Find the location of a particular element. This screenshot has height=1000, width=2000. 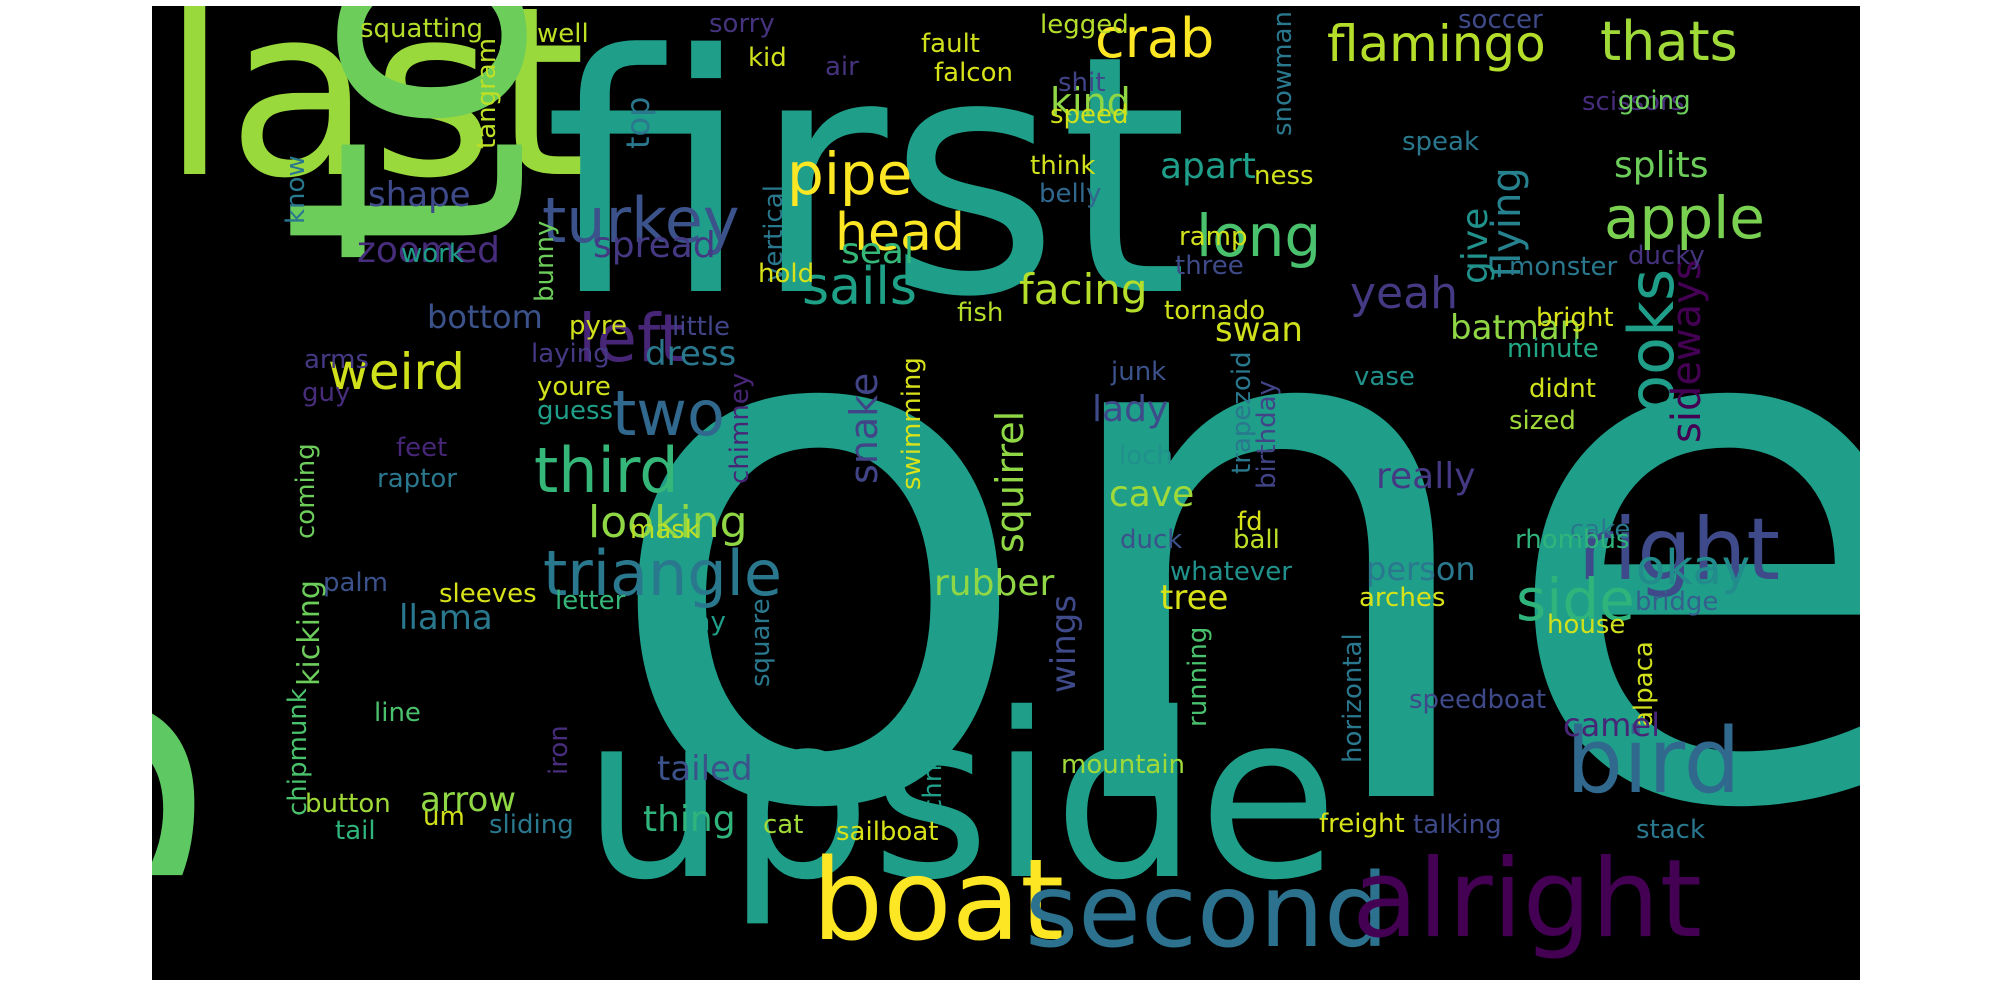

word-flying: flying is located at coordinates (1507, 222).